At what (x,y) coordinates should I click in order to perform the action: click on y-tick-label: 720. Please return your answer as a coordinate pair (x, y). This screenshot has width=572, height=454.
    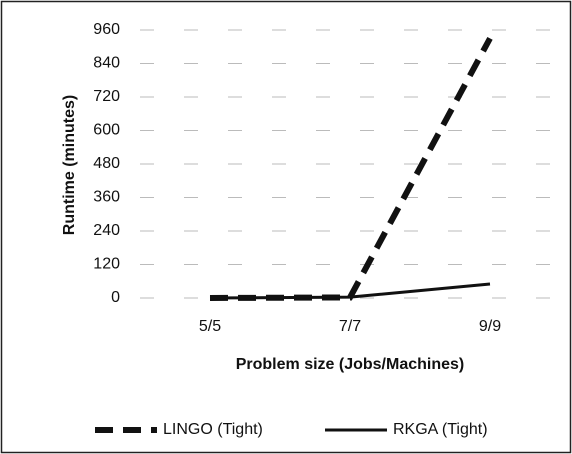
    Looking at the image, I should click on (106, 96).